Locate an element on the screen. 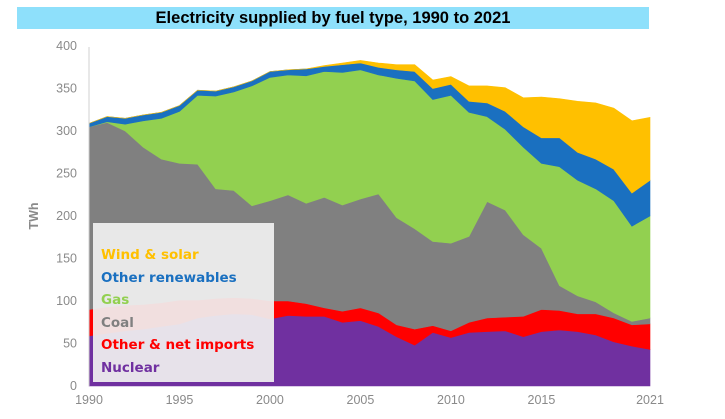 The width and height of the screenshot is (725, 419). y-tick-label: 150 is located at coordinates (66, 259).